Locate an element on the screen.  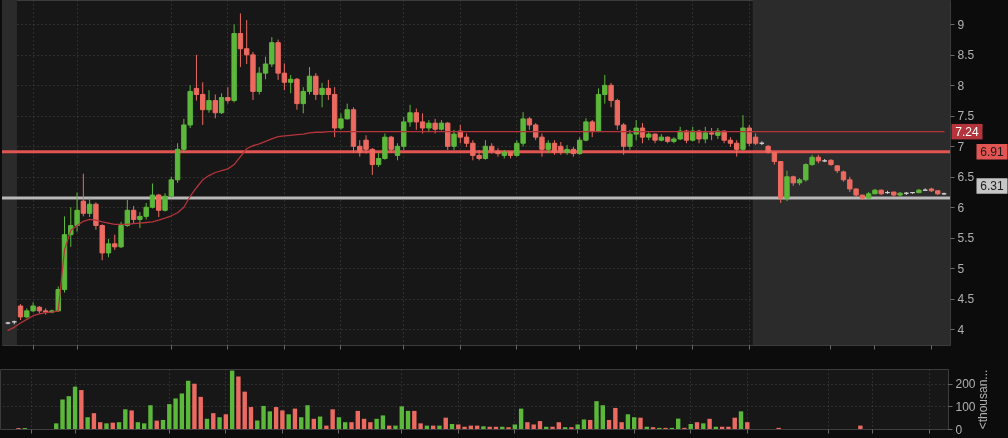
text: 6.31 is located at coordinates (992, 186).